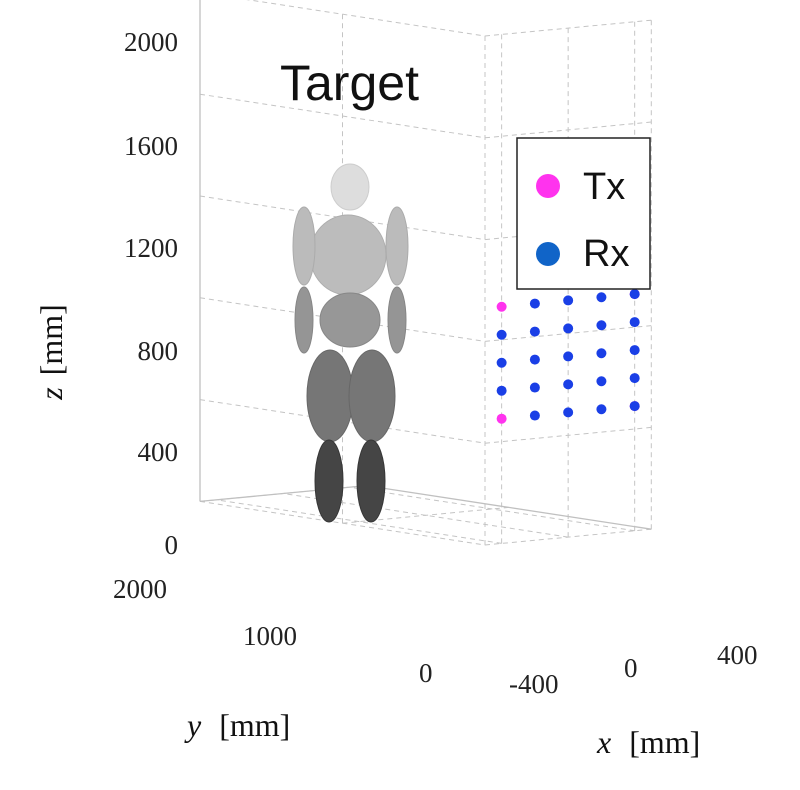 This screenshot has height=790, width=800. Describe the element at coordinates (372, 396) in the screenshot. I see `body-thigh-right` at that location.